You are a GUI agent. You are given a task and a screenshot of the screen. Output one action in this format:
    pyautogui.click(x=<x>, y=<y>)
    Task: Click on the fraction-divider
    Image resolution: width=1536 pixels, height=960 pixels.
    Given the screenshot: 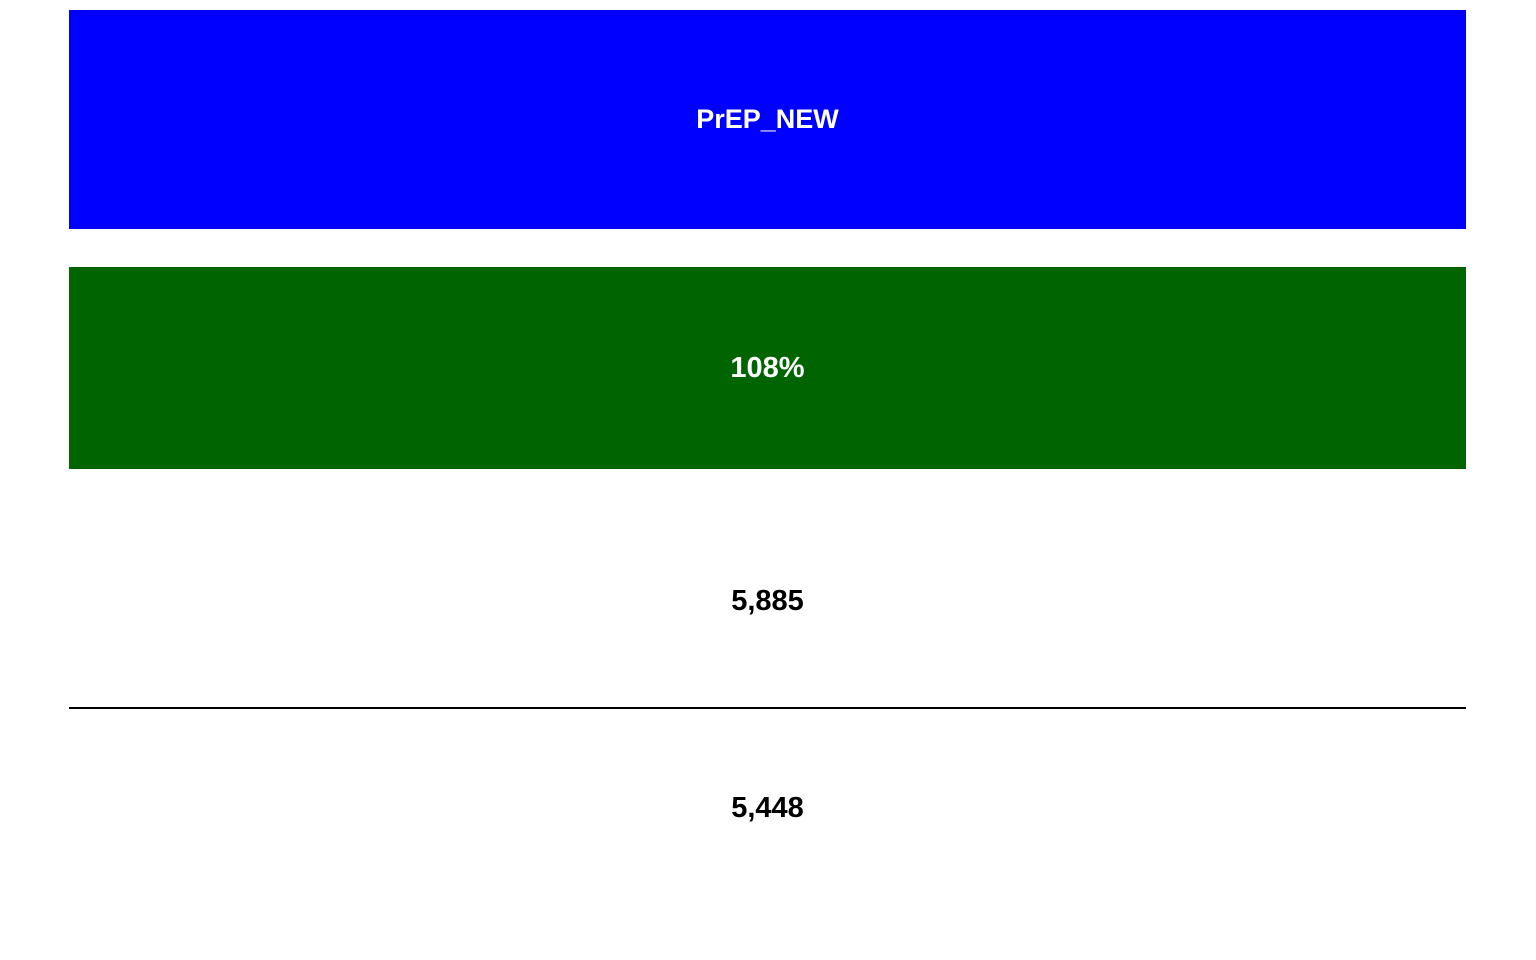 What is the action you would take?
    pyautogui.click(x=767, y=708)
    